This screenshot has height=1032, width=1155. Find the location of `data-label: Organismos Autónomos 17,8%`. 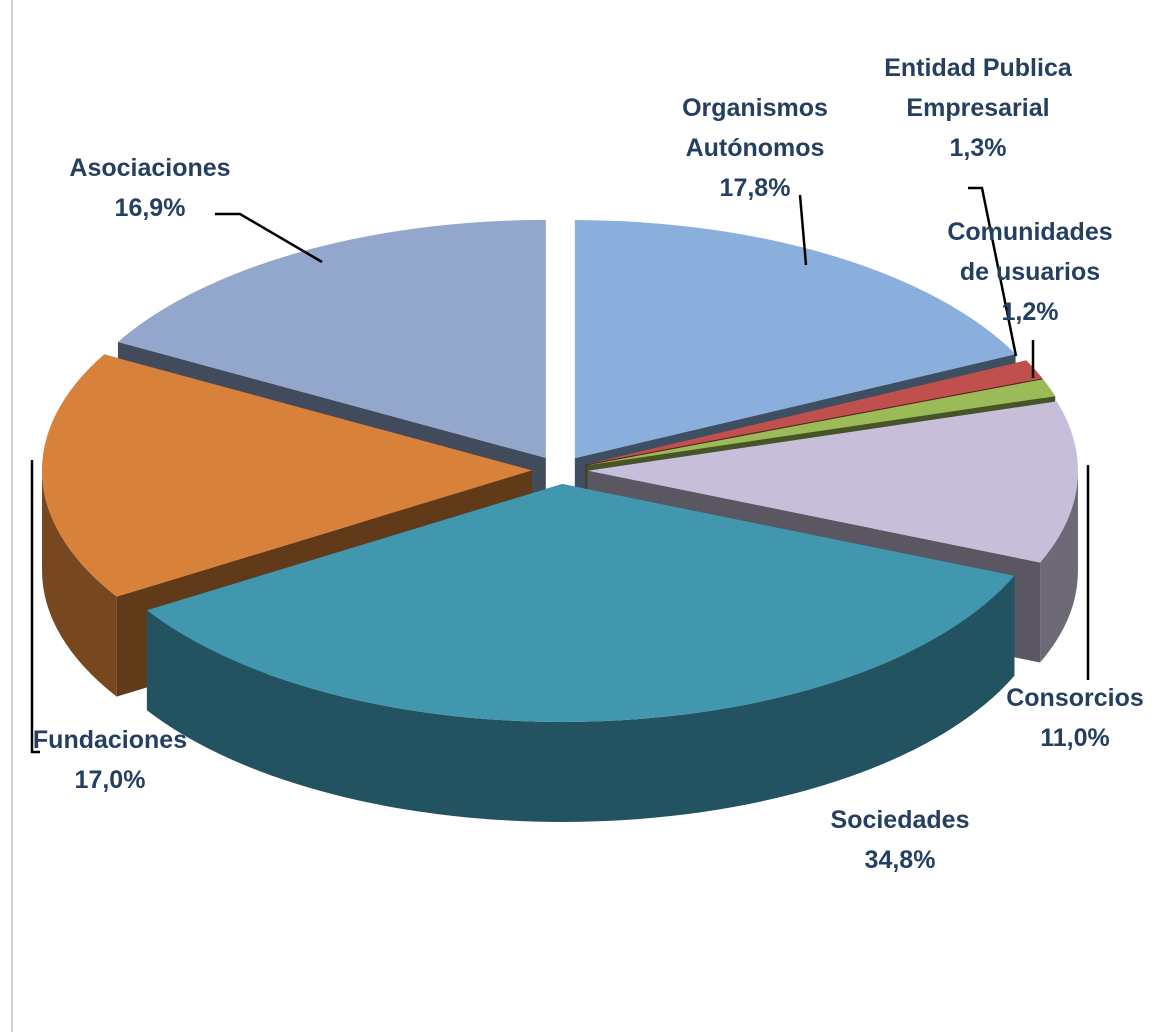

data-label: Organismos Autónomos 17,8% is located at coordinates (755, 148).